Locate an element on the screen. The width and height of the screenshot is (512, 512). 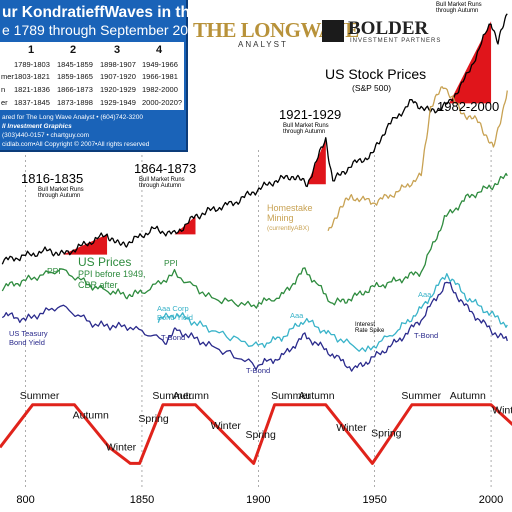
period-label: 1864-1873 is located at coordinates (165, 168).